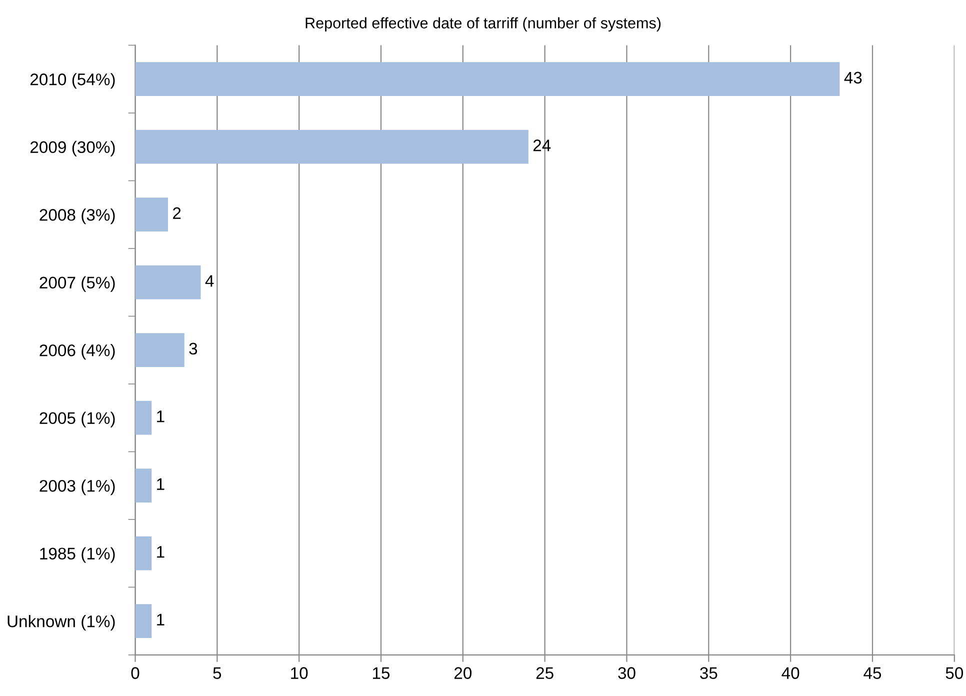 The height and width of the screenshot is (696, 966). Describe the element at coordinates (77, 352) in the screenshot. I see `y-tick-label: 2006 (4%)` at that location.